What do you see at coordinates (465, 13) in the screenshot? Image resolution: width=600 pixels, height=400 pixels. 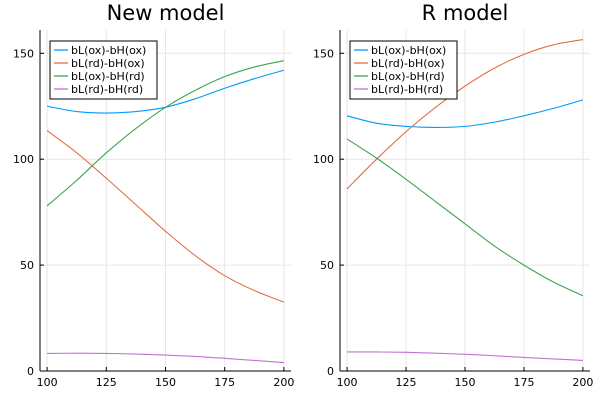 I see `chart-title: R model` at bounding box center [465, 13].